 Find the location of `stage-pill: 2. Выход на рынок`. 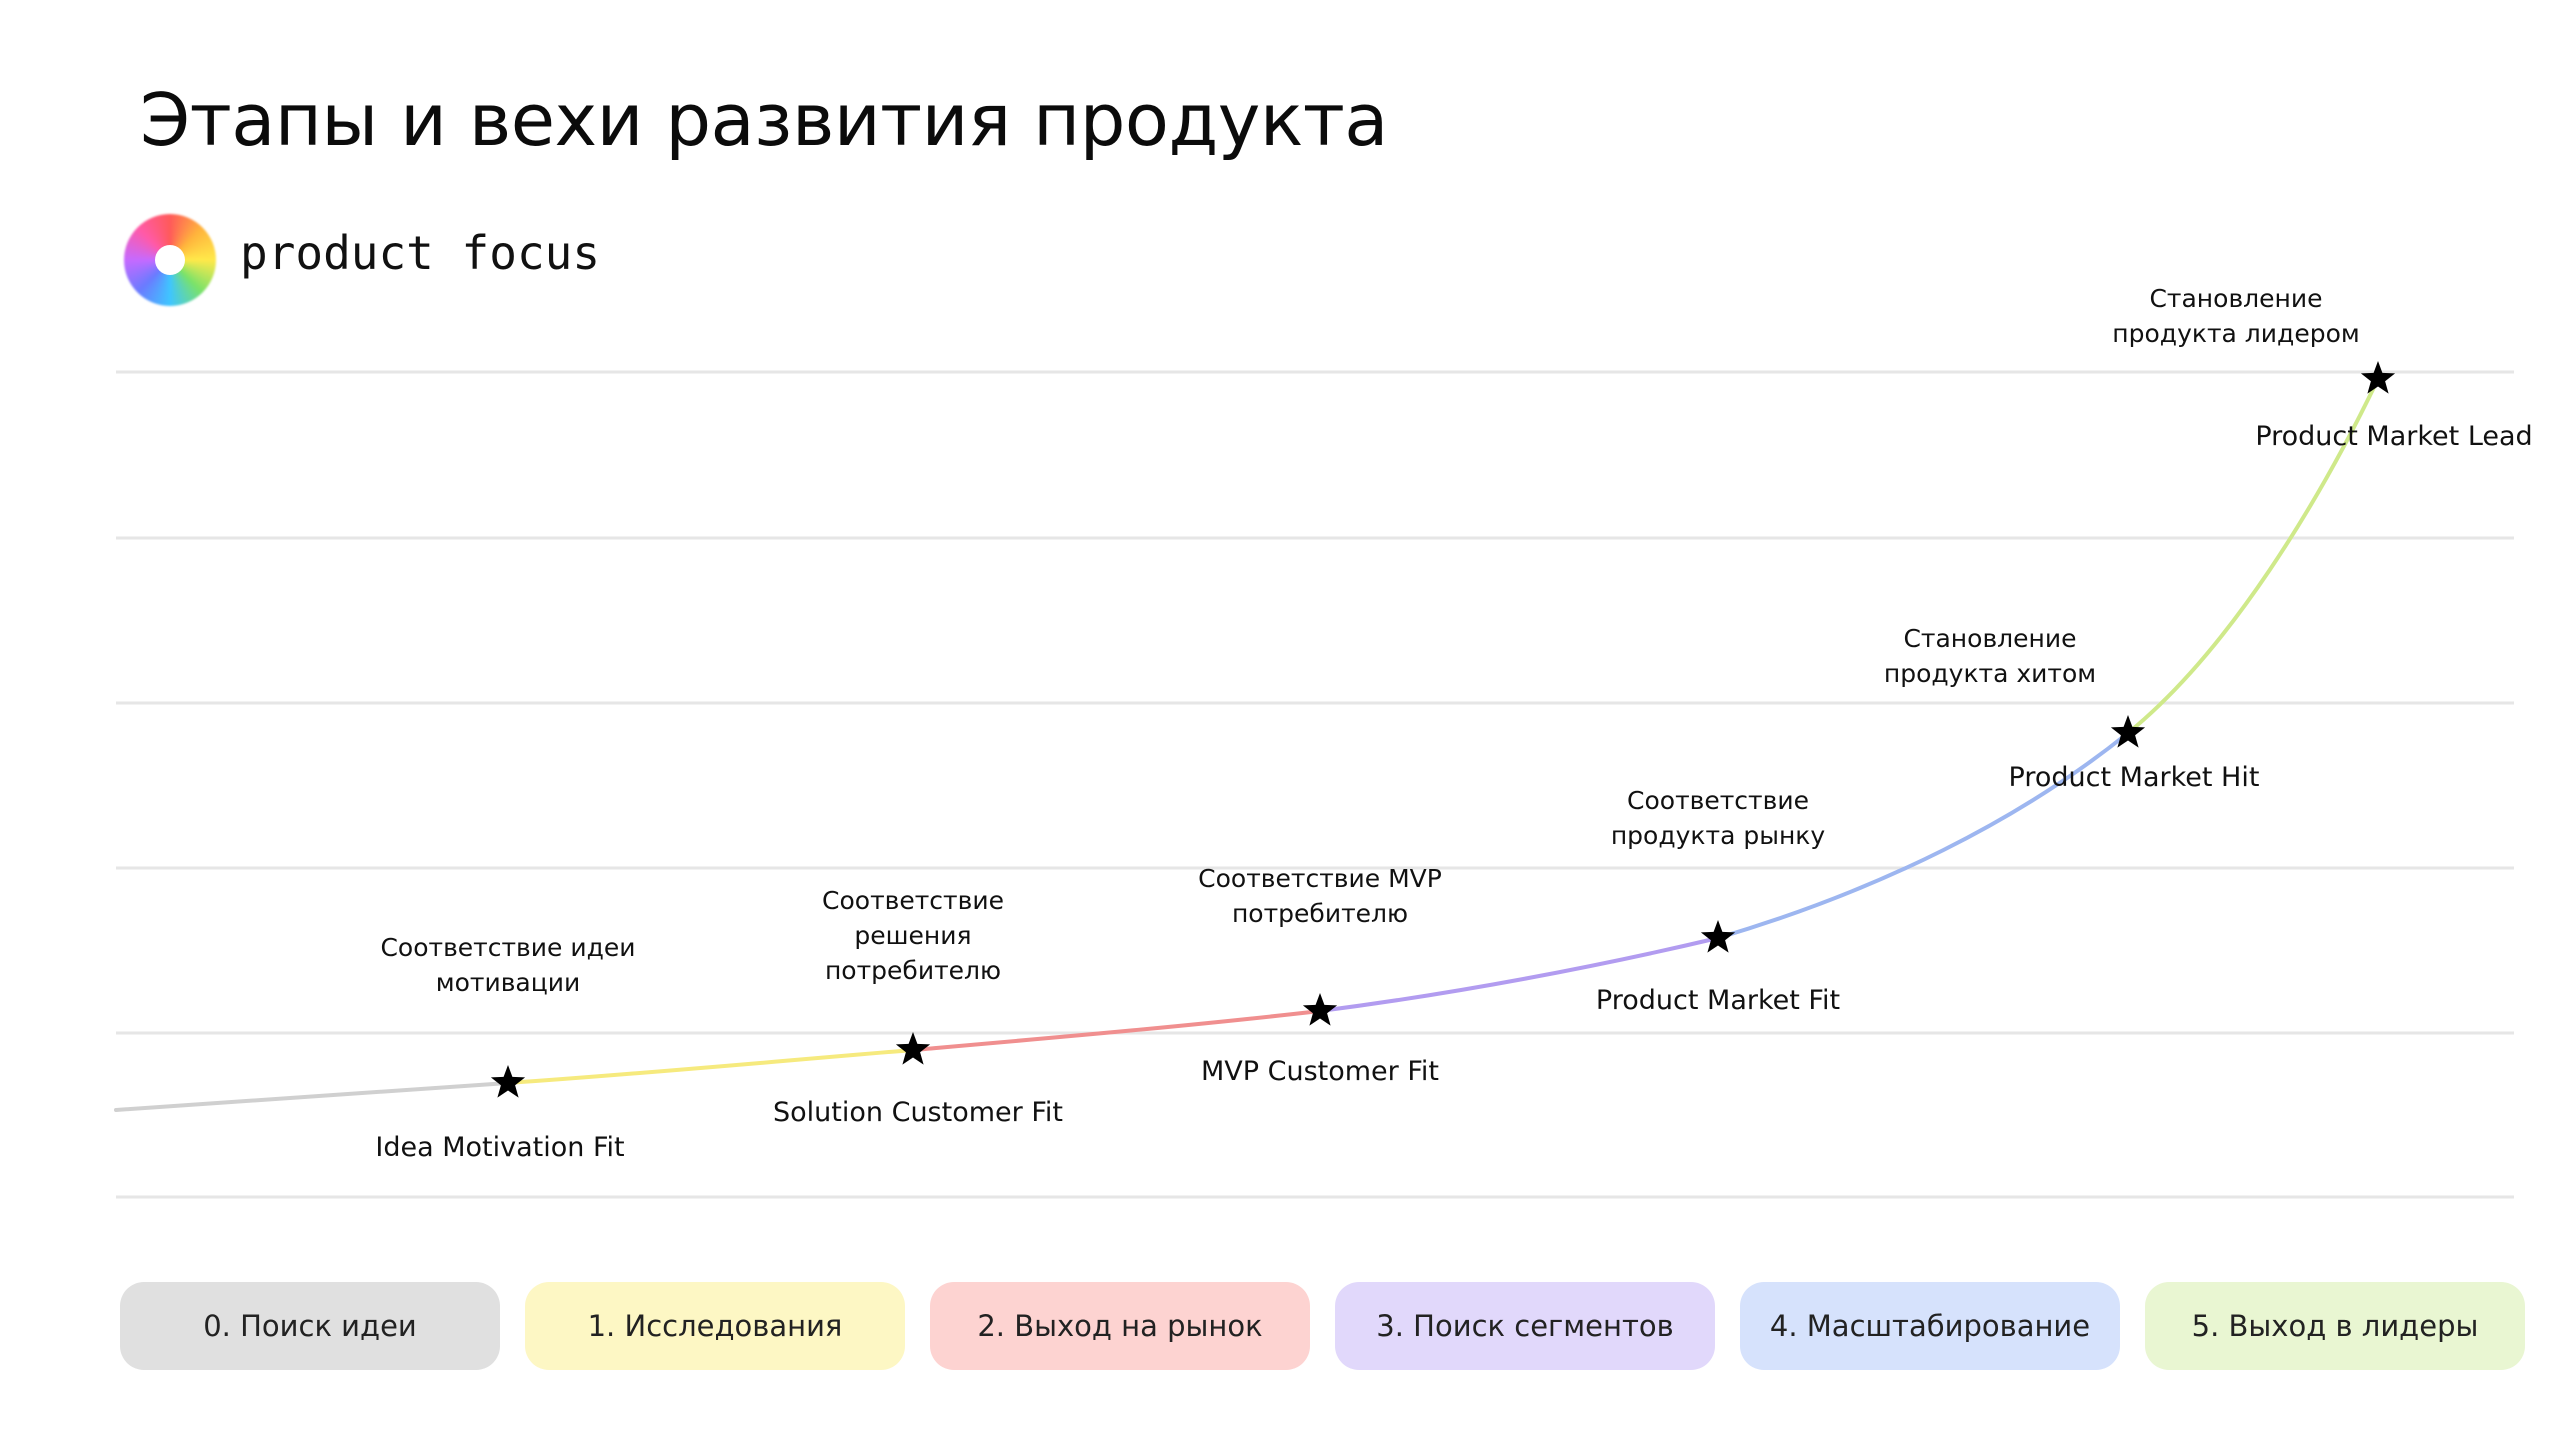

stage-pill: 2. Выход на рынок is located at coordinates (1120, 1326).